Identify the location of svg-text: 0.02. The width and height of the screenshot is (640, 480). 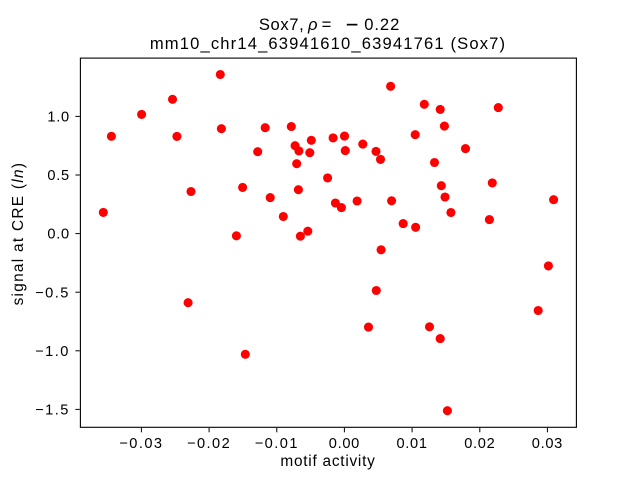
(479, 444).